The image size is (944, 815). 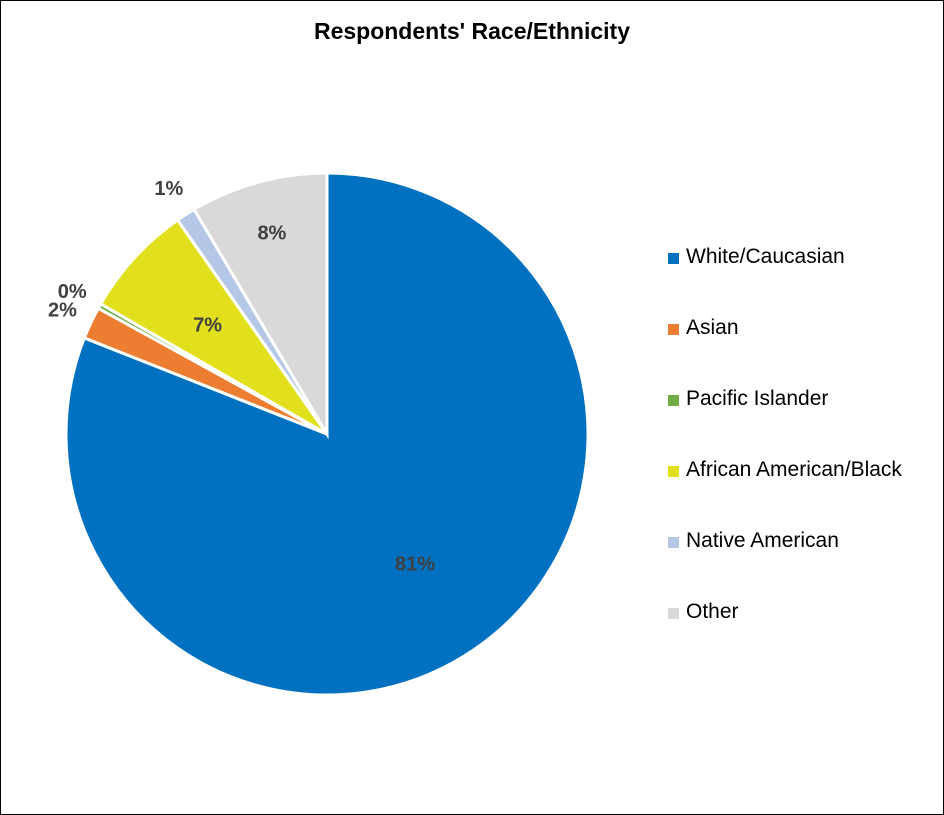 I want to click on pie-slice-other, so click(x=260, y=305).